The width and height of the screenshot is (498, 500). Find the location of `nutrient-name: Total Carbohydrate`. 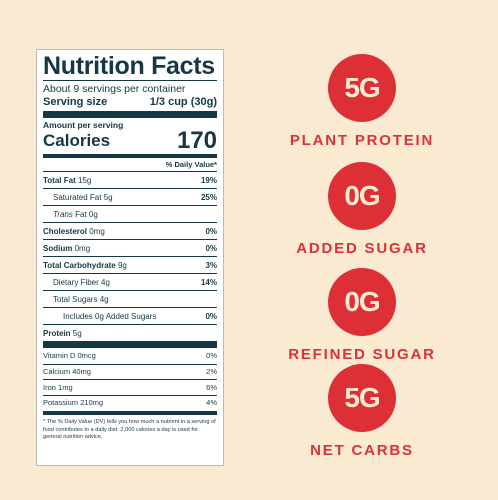

nutrient-name: Total Carbohydrate is located at coordinates (79, 265).